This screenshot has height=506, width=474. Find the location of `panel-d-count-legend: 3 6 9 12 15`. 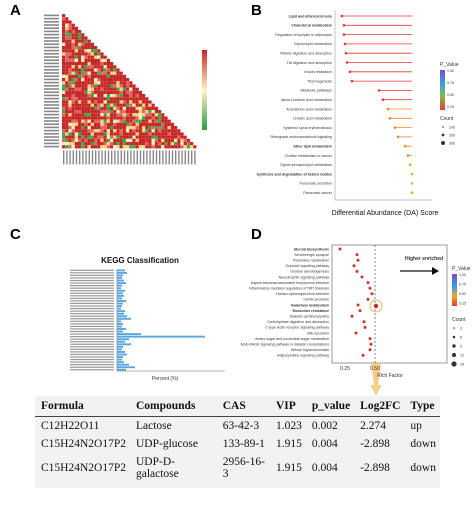

panel-d-count-legend: 3 6 9 12 15 is located at coordinates (457, 347).